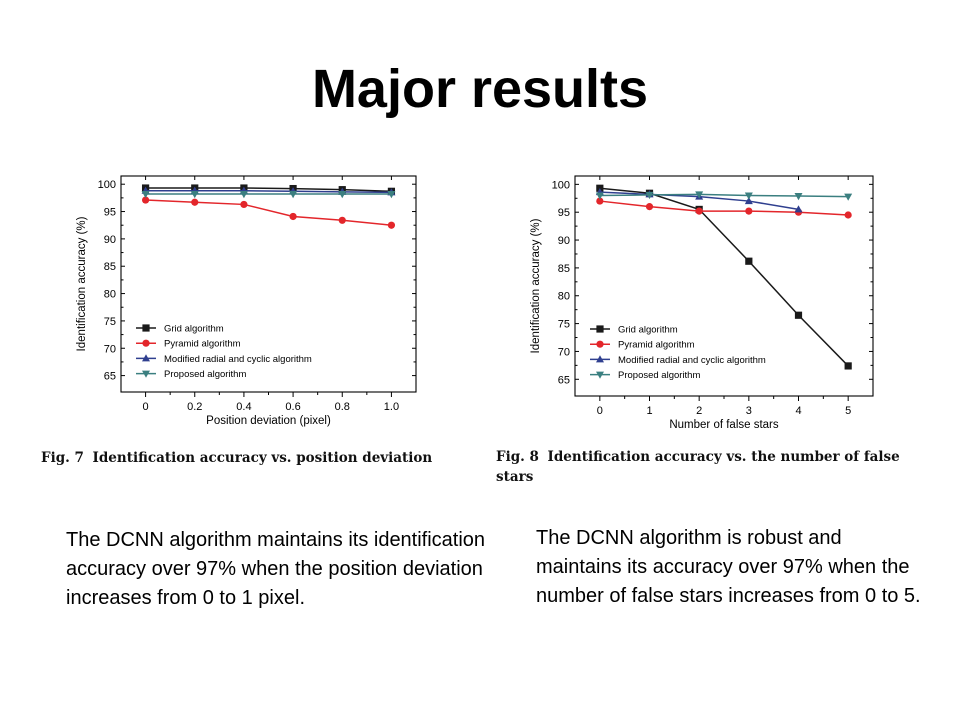 The height and width of the screenshot is (720, 960). What do you see at coordinates (600, 411) in the screenshot?
I see `chart2-x-tick-label: 0` at bounding box center [600, 411].